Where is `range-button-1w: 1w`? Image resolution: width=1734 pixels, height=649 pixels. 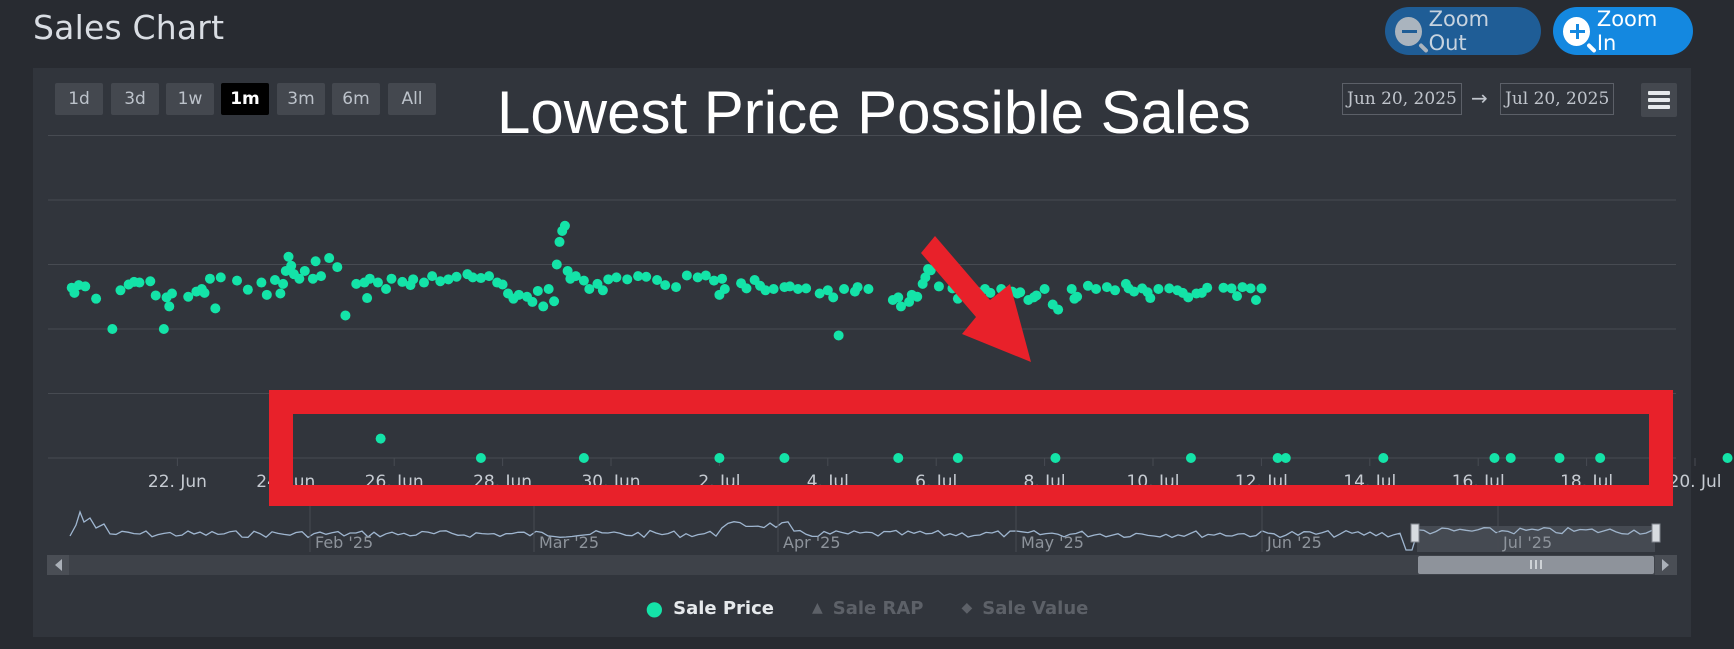
range-button-1w: 1w is located at coordinates (190, 99).